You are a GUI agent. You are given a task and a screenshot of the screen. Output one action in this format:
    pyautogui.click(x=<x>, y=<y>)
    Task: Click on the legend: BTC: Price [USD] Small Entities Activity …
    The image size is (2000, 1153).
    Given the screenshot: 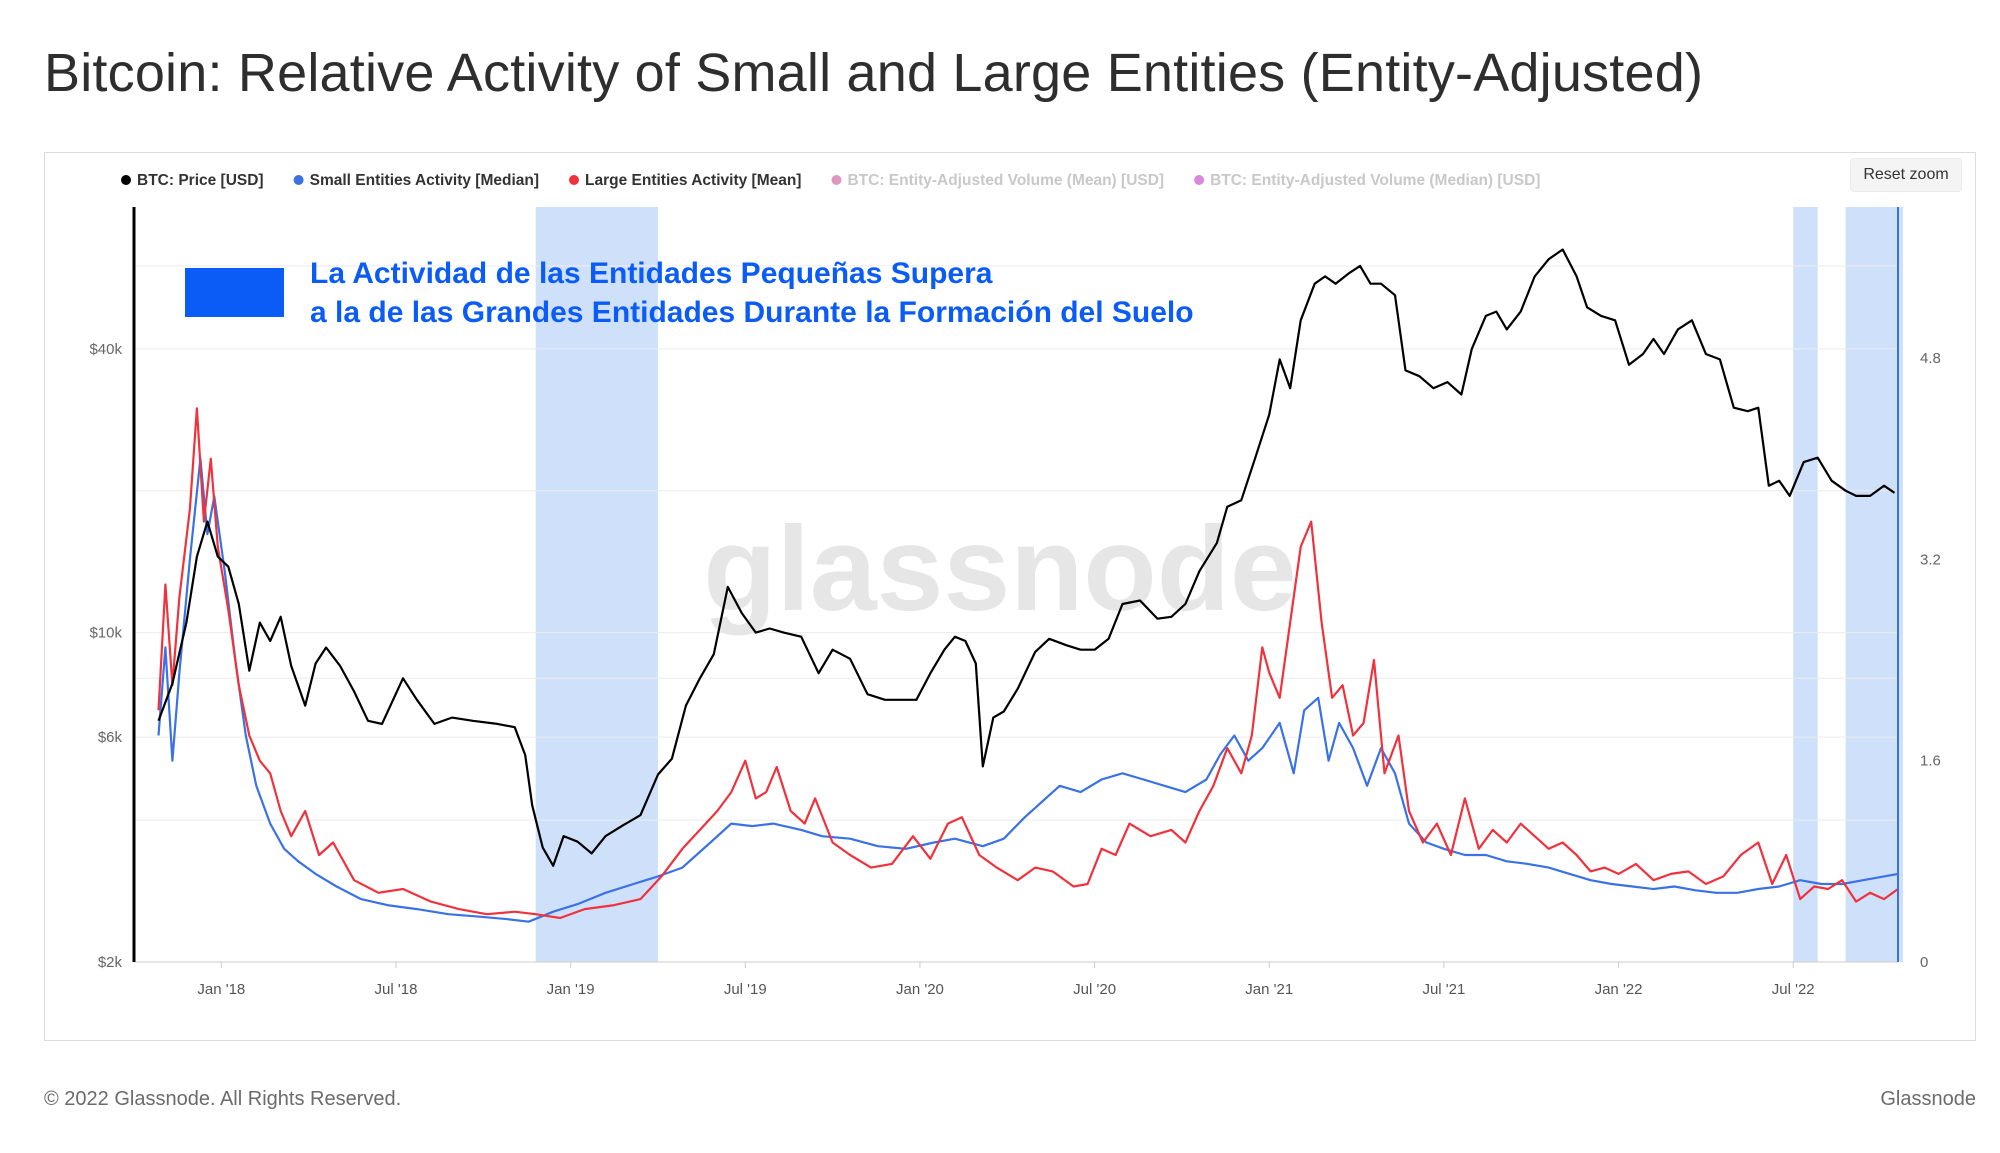 What is the action you would take?
    pyautogui.click(x=830, y=180)
    